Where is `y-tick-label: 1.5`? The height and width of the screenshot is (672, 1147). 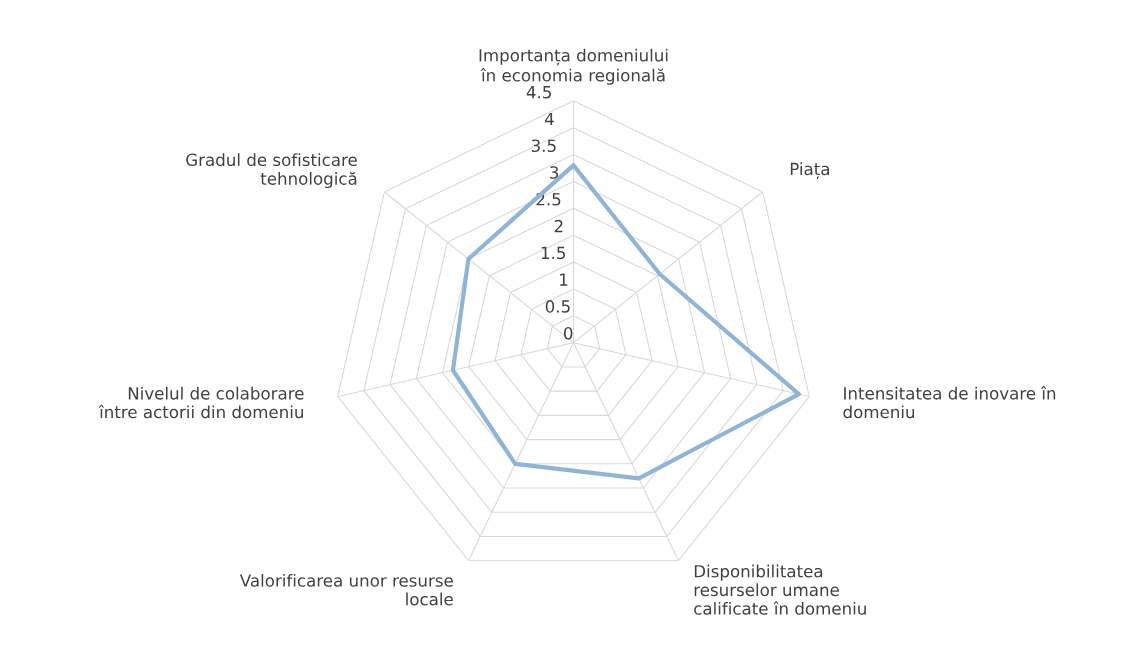
y-tick-label: 1.5 is located at coordinates (553, 253).